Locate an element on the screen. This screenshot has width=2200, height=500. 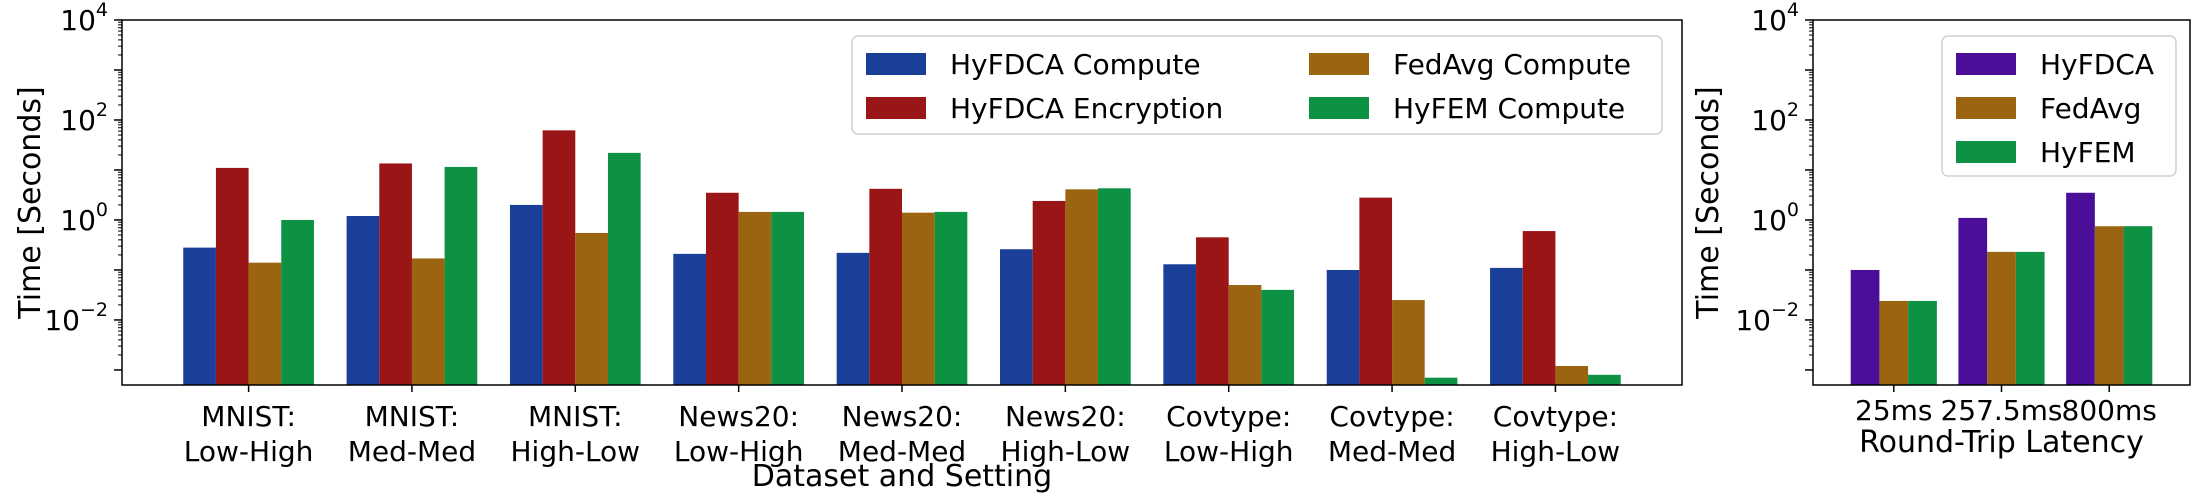
legend-label: HyFDCA is located at coordinates (2097, 64).